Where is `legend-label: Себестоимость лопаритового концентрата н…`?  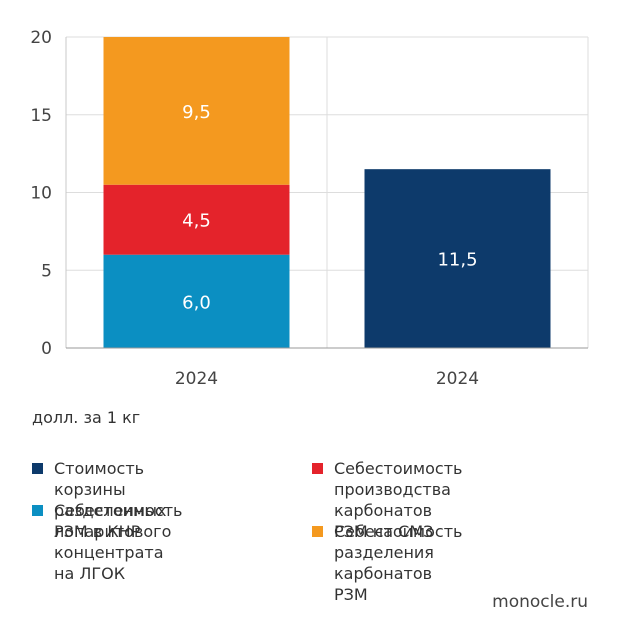
legend-label: Себестоимость лопаритового концентрата н… is located at coordinates (118, 542).